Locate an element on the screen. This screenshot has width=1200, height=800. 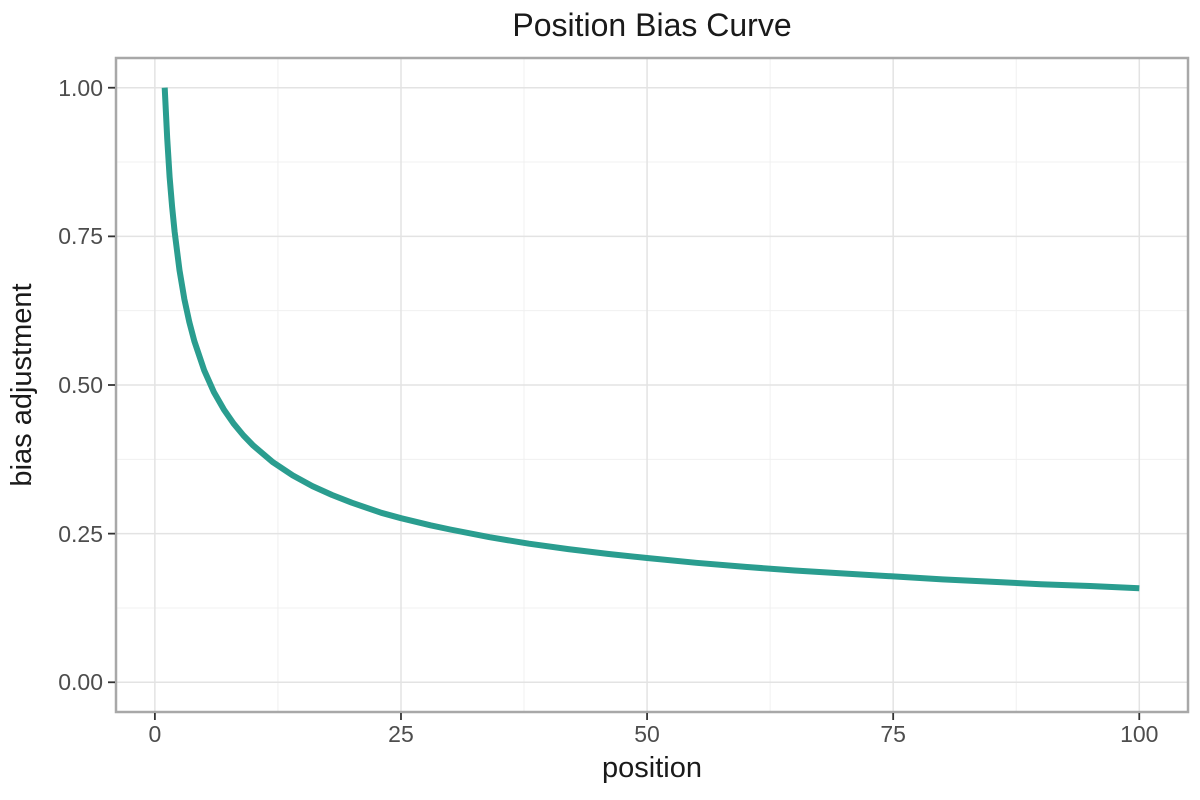
y-tick-label: 0.00 is located at coordinates (80, 682).